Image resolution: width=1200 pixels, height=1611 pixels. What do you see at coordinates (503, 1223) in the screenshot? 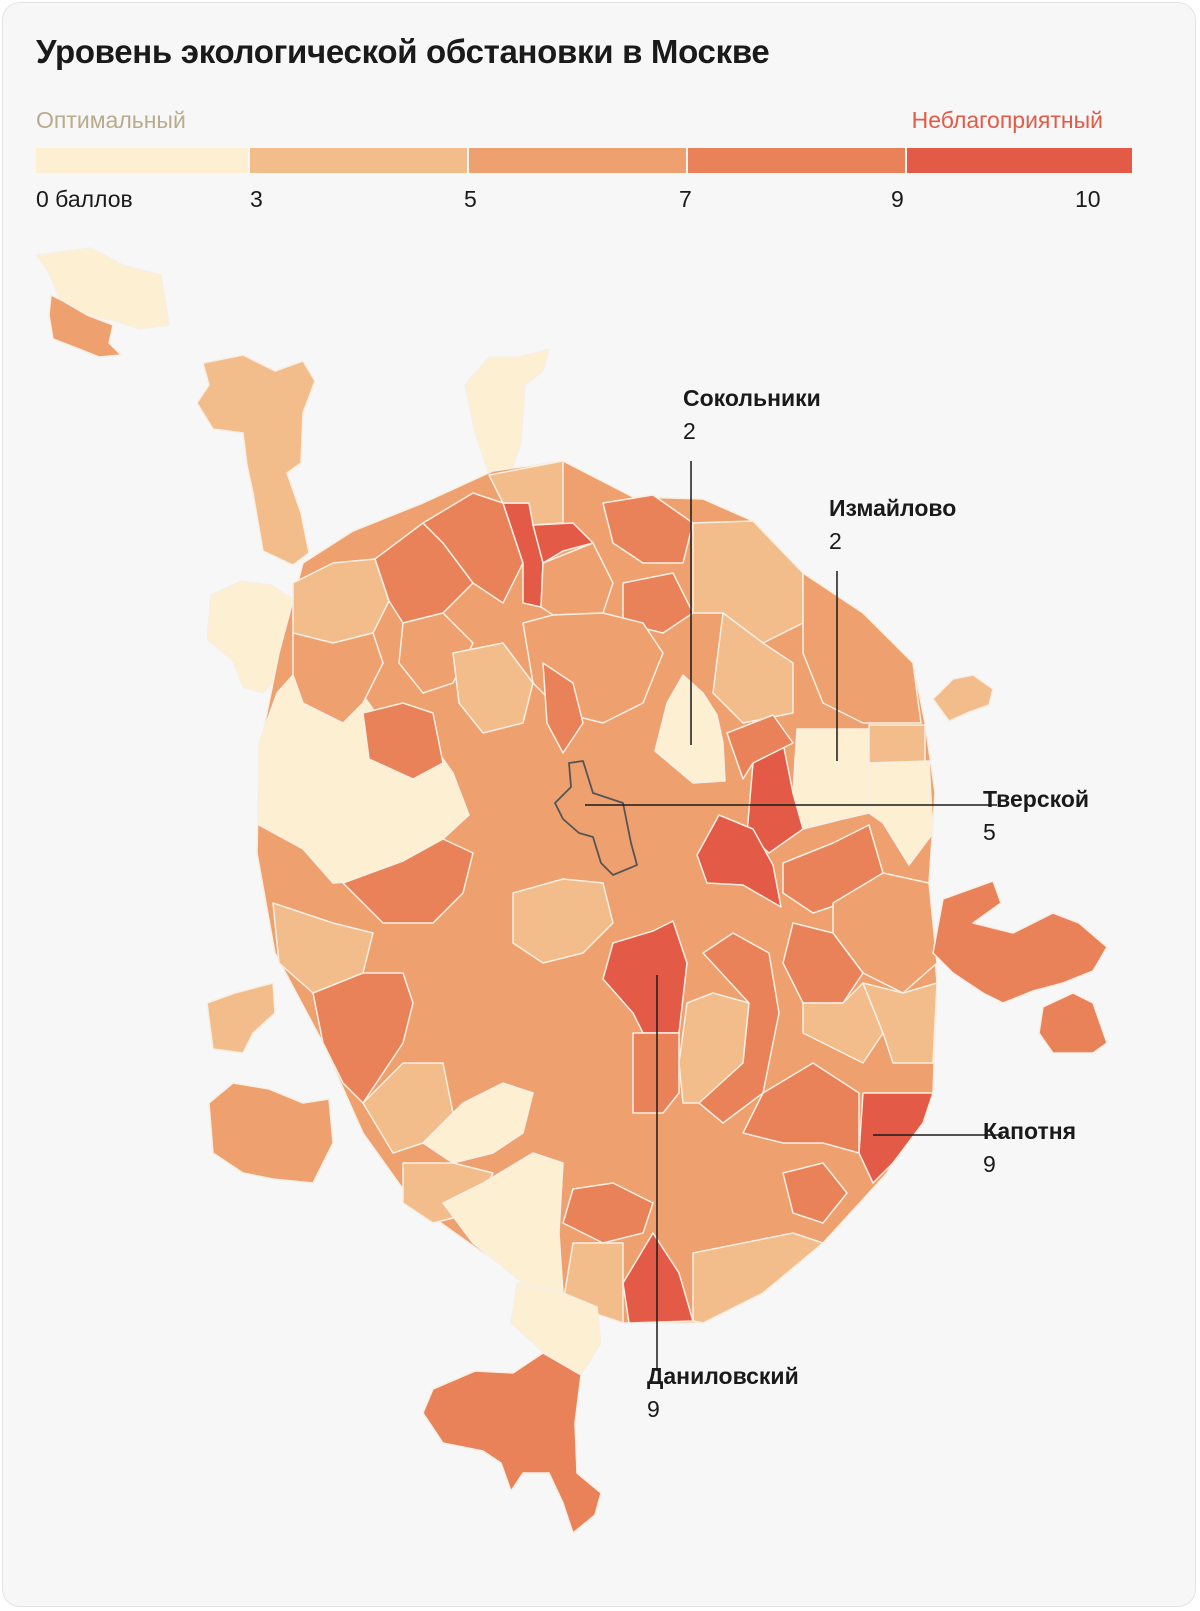
I see `district-sw-pale` at bounding box center [503, 1223].